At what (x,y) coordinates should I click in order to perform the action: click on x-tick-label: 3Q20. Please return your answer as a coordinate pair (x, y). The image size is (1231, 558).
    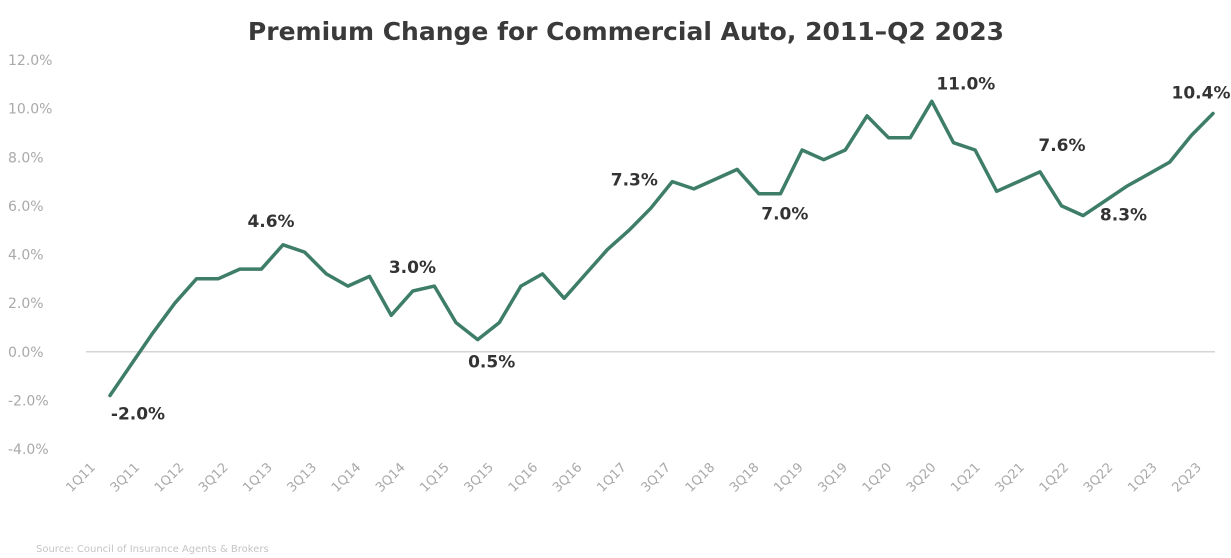
    Looking at the image, I should click on (921, 477).